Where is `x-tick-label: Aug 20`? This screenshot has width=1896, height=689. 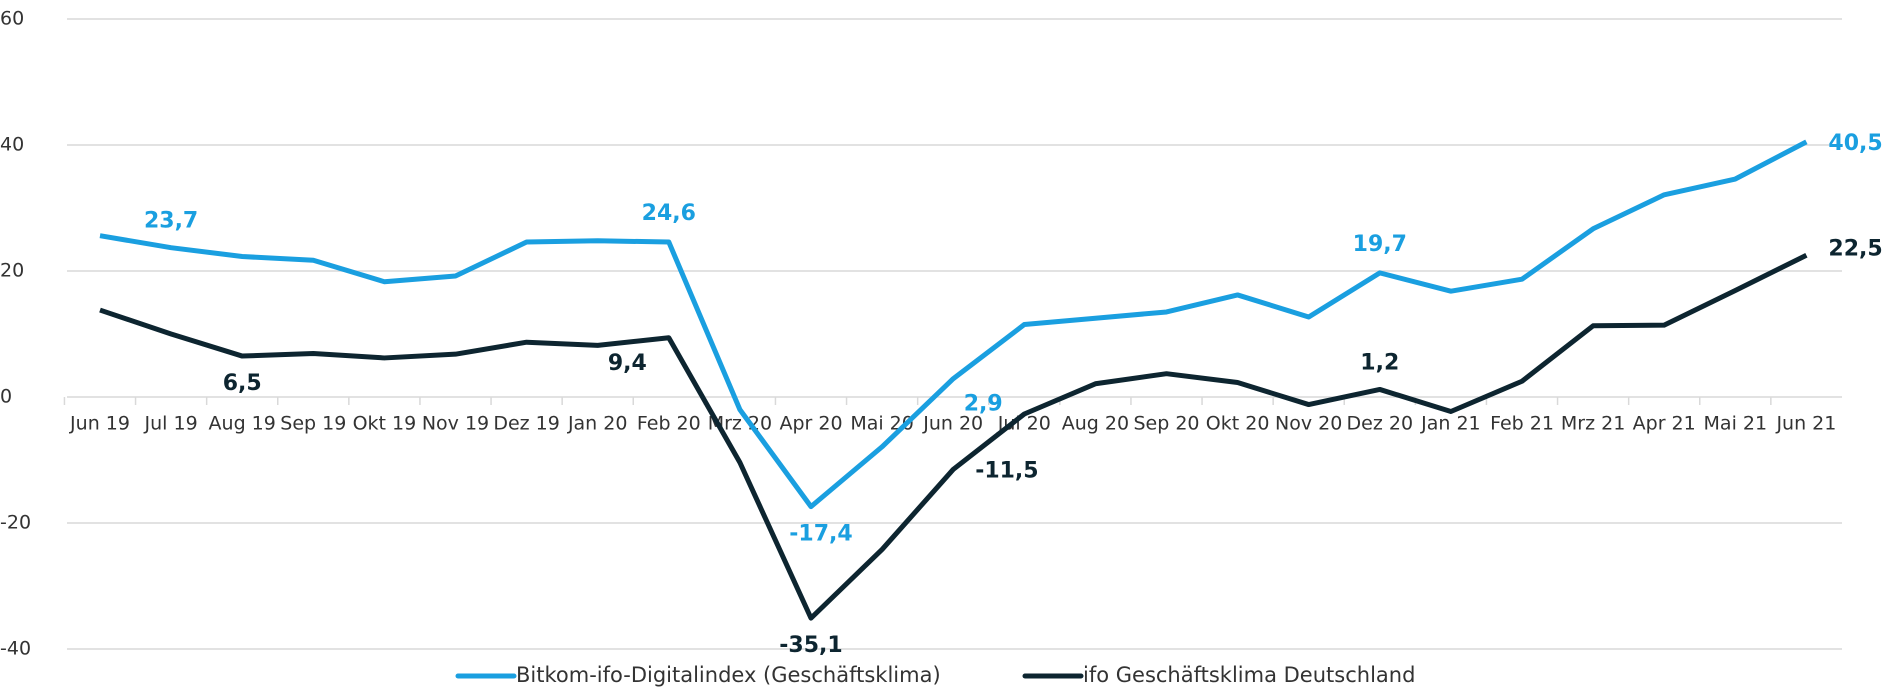 x-tick-label: Aug 20 is located at coordinates (1095, 424).